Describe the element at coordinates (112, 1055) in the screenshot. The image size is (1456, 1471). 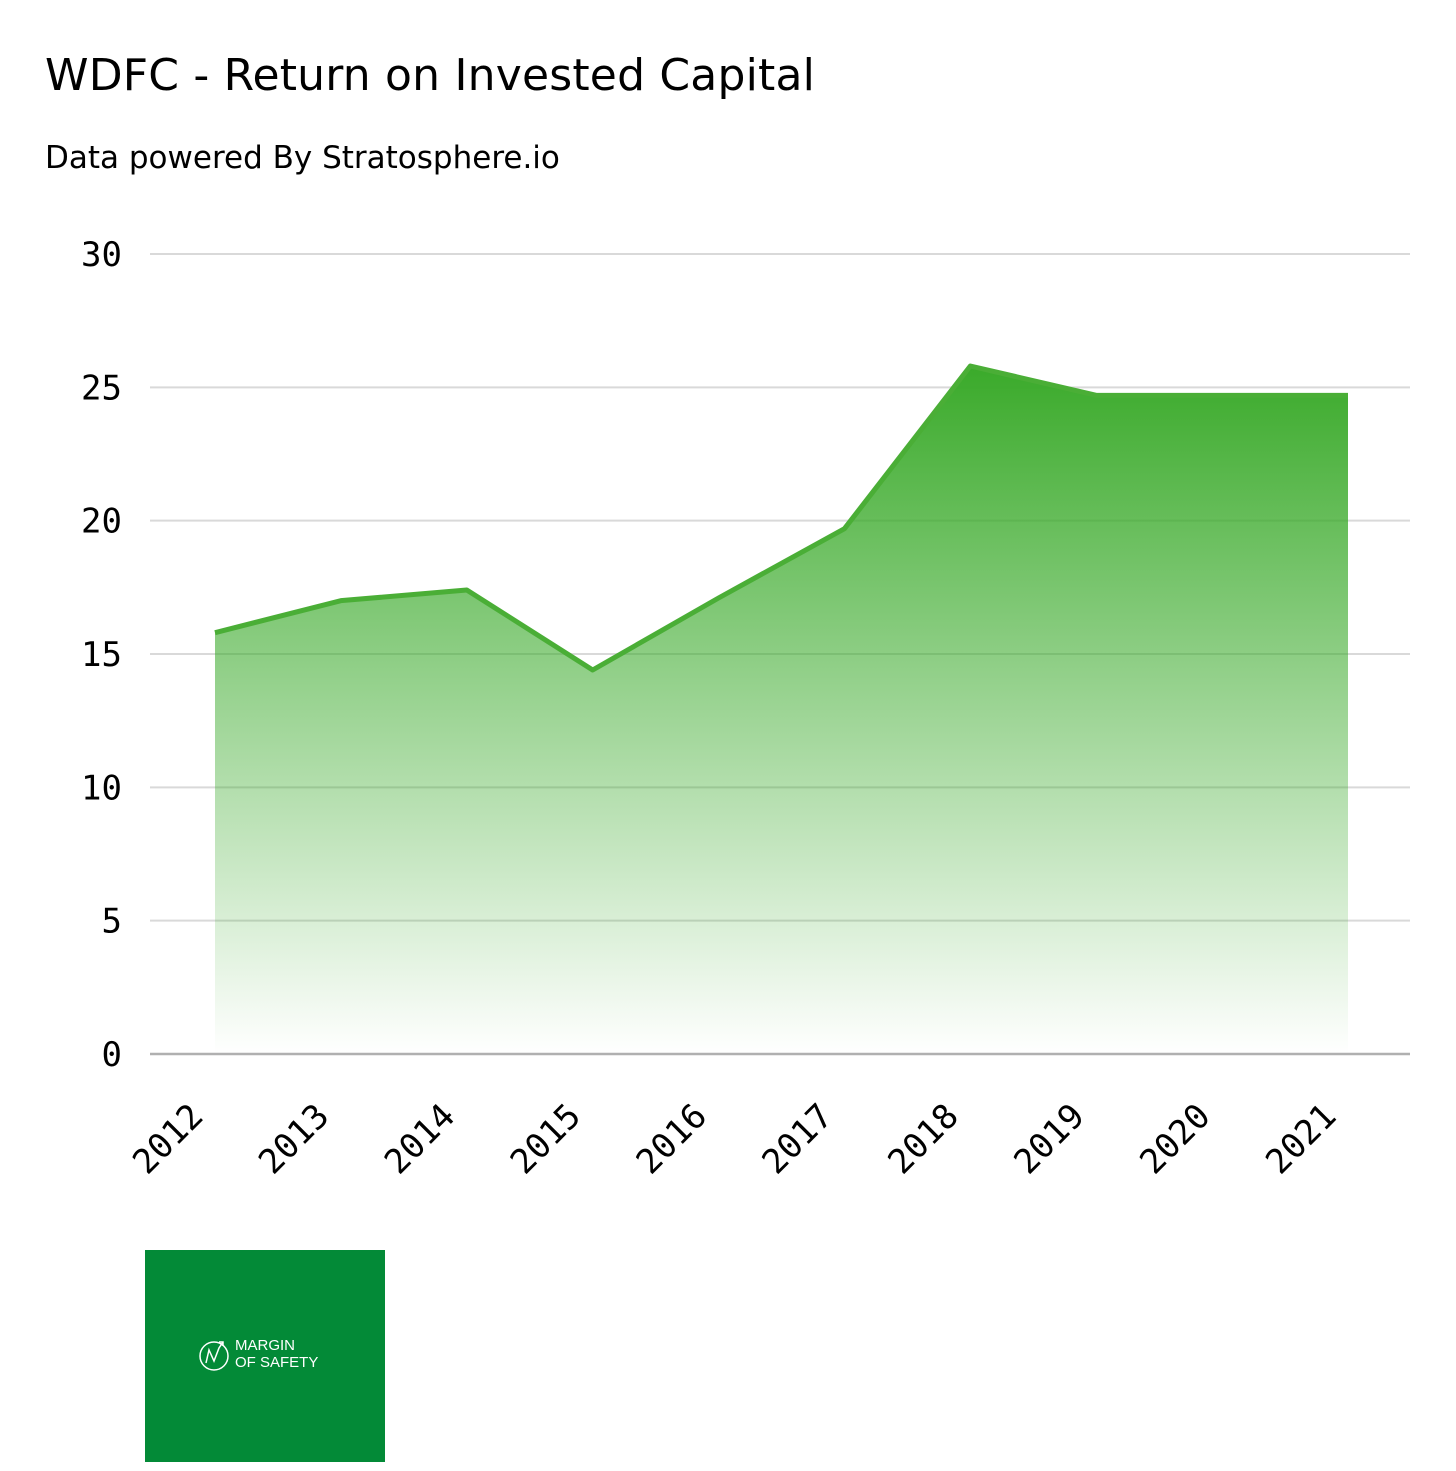
I see `y-tick-label: 0` at that location.